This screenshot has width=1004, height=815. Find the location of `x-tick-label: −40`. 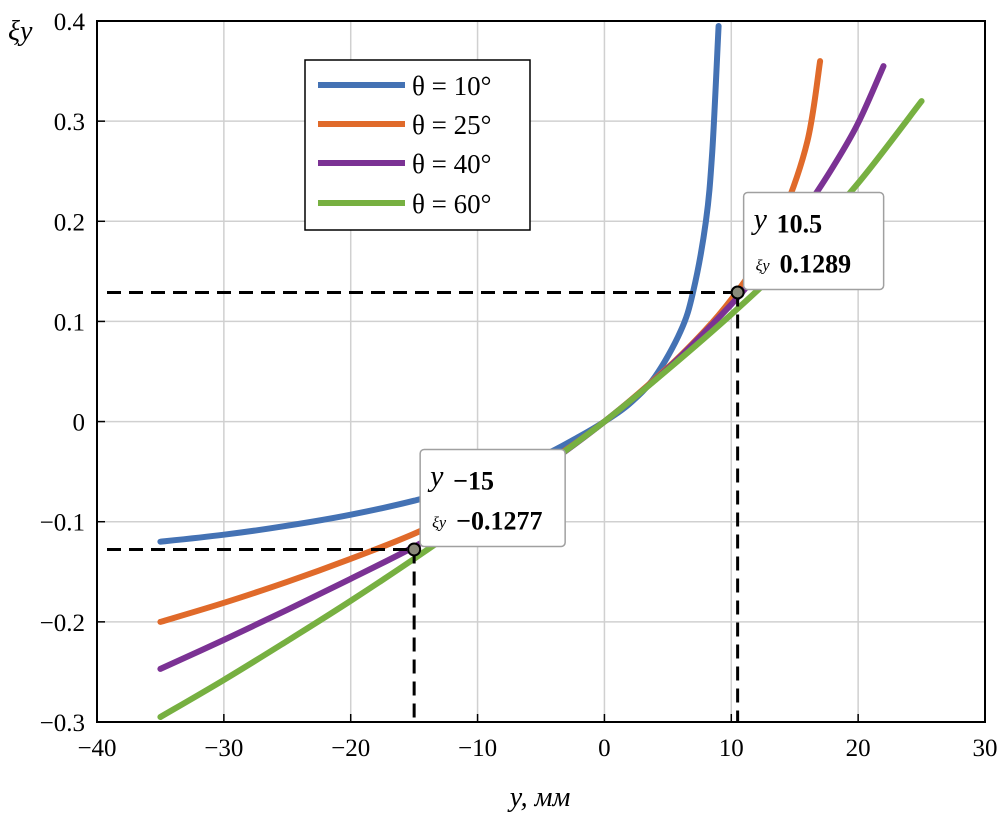

x-tick-label: −40 is located at coordinates (96, 748).